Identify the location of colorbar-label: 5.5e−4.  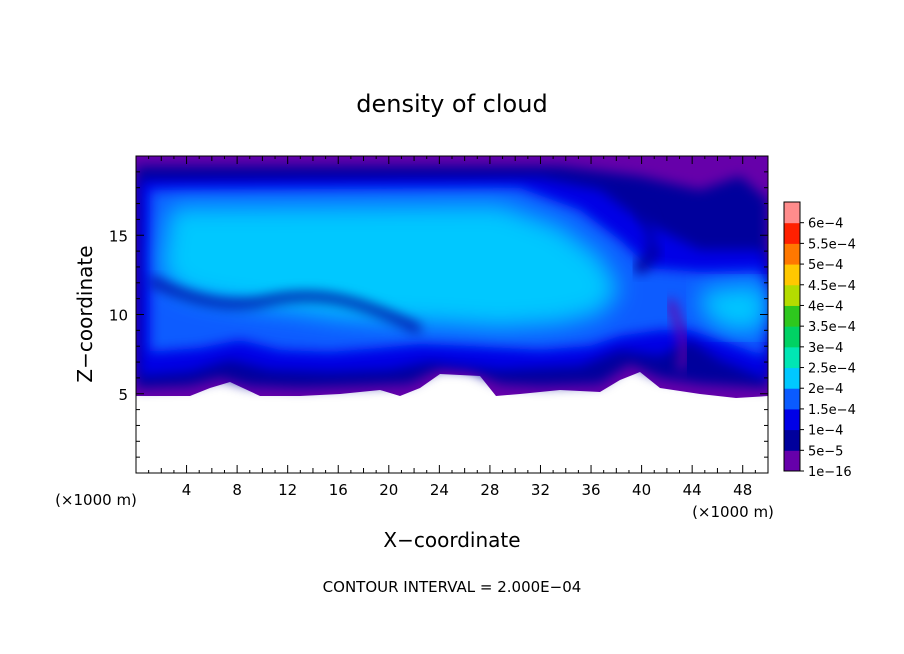
(832, 244).